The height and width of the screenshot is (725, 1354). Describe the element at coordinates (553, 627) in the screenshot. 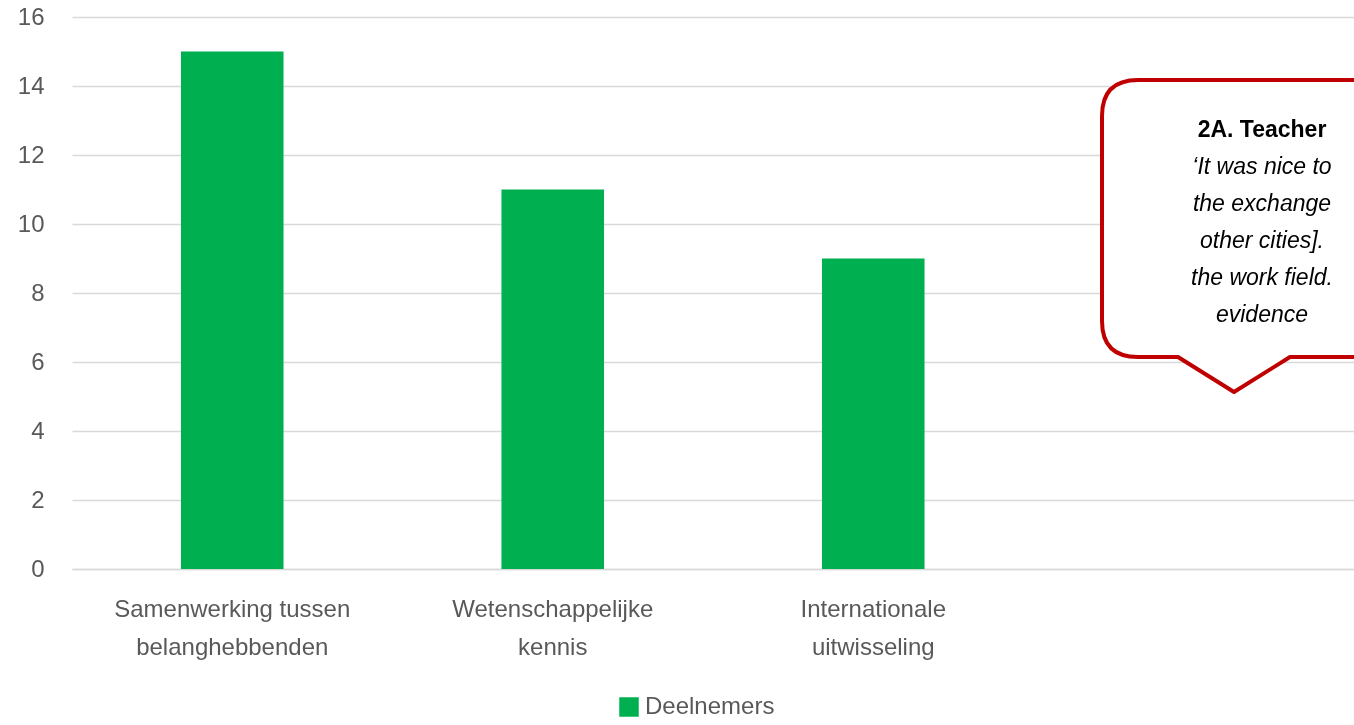

I see `x-tick-label: Wetenschappelijke kennis` at that location.